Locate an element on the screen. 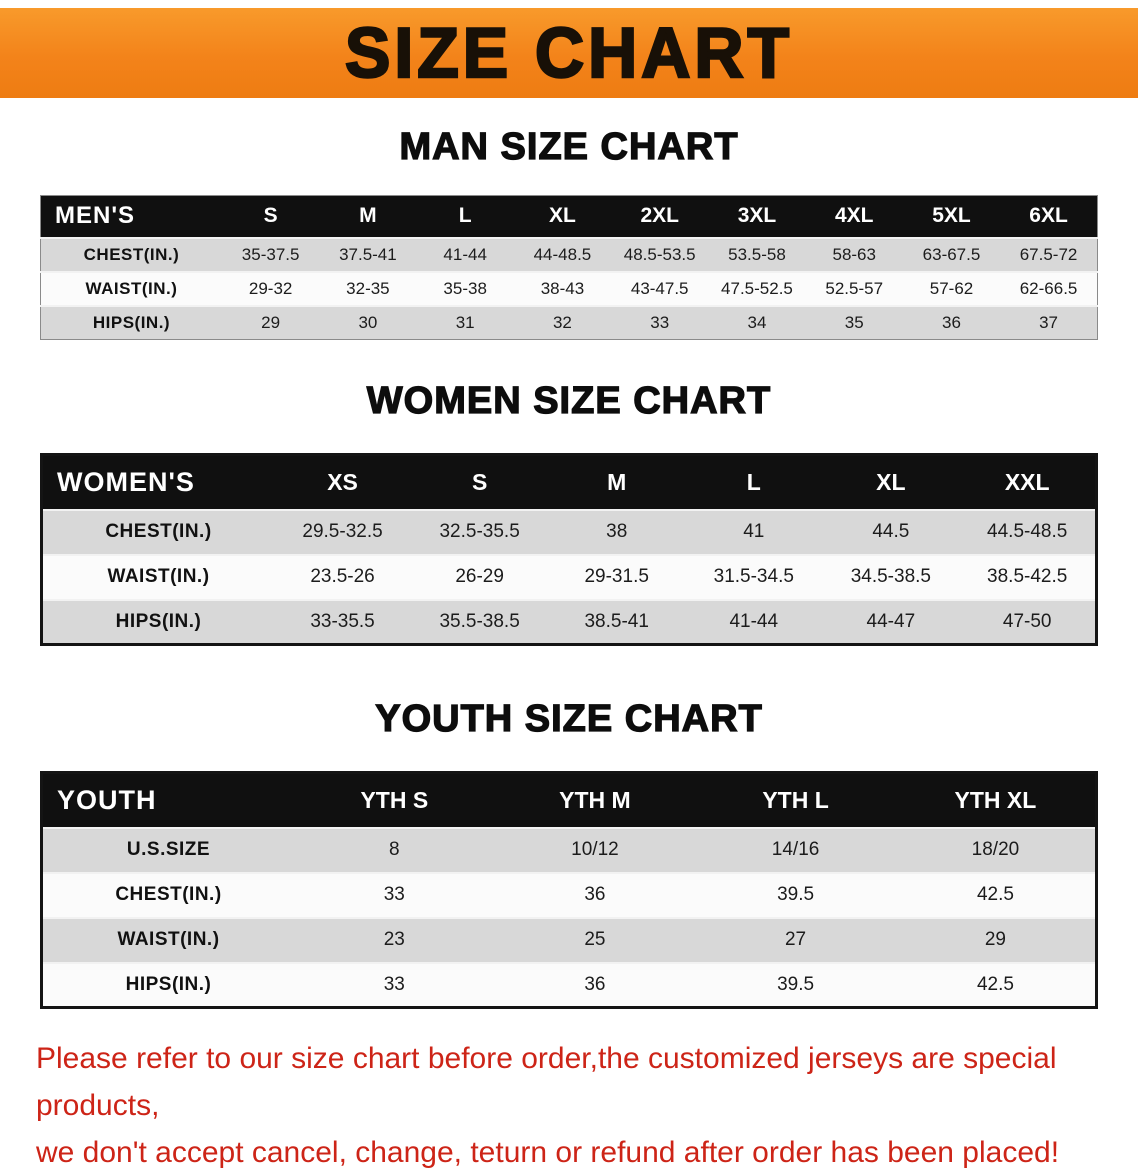 This screenshot has width=1138, height=1176. size-value-cell: 23.5-26 is located at coordinates (342, 576).